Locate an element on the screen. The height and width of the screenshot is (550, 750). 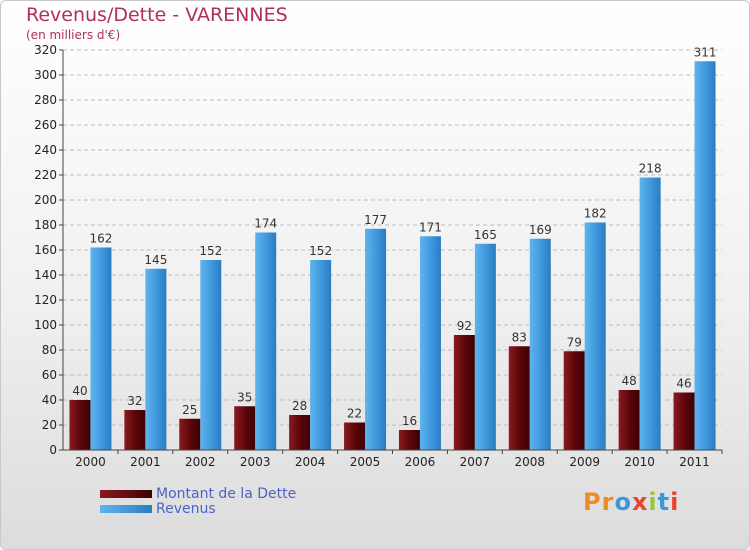
bar-dette-2002 is located at coordinates (190, 434).